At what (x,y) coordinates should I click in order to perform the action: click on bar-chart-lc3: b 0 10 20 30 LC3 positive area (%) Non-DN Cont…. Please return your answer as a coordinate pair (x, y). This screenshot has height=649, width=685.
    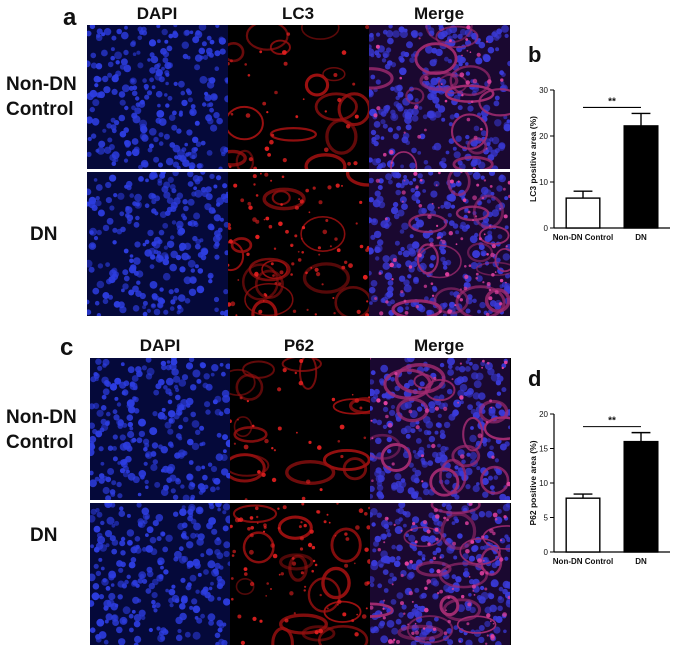
    Looking at the image, I should click on (595, 158).